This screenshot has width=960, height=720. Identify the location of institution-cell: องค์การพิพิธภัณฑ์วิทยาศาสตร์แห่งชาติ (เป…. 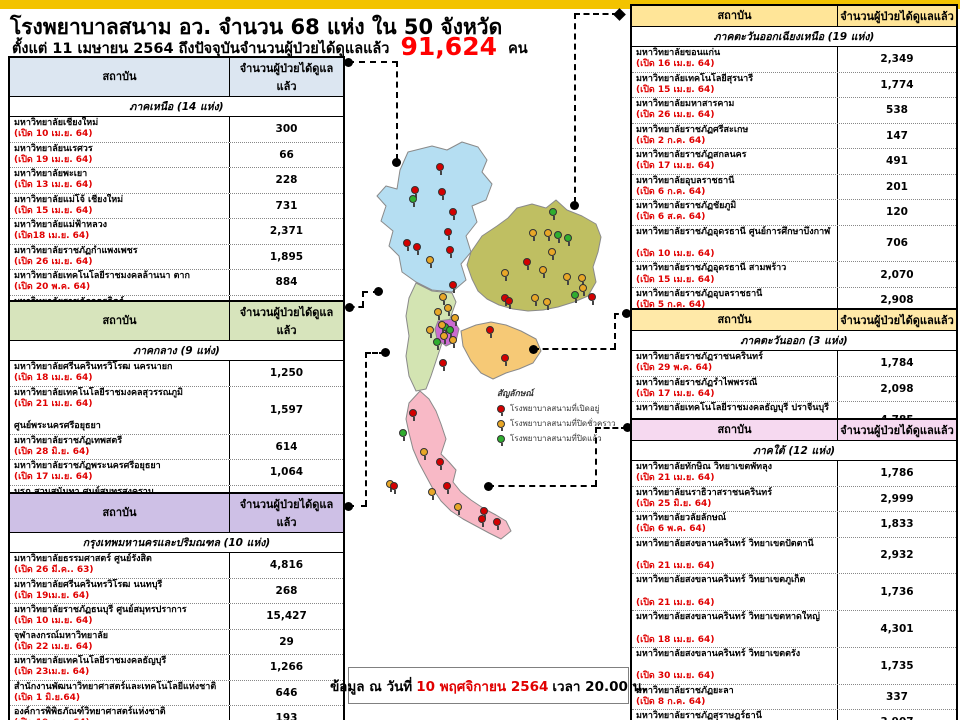
(120, 713).